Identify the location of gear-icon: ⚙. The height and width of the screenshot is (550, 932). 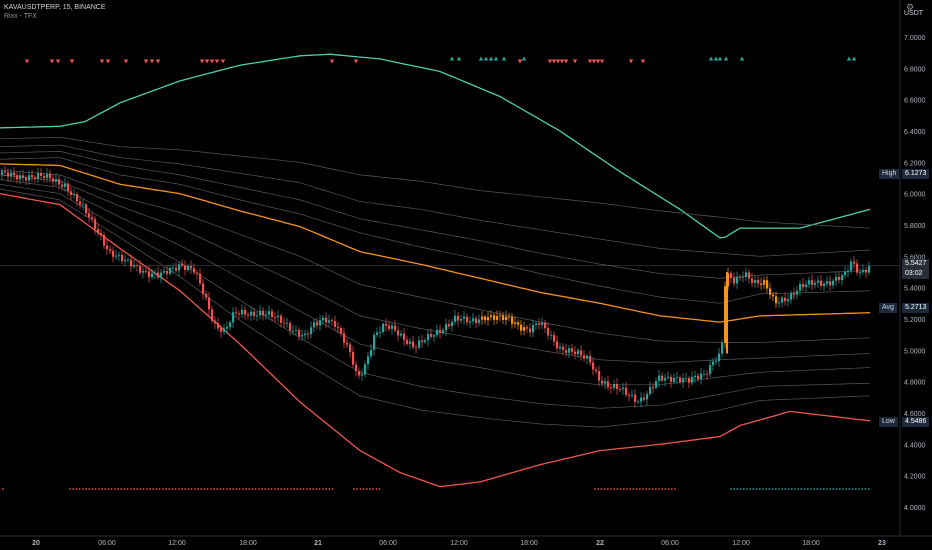
(910, 7).